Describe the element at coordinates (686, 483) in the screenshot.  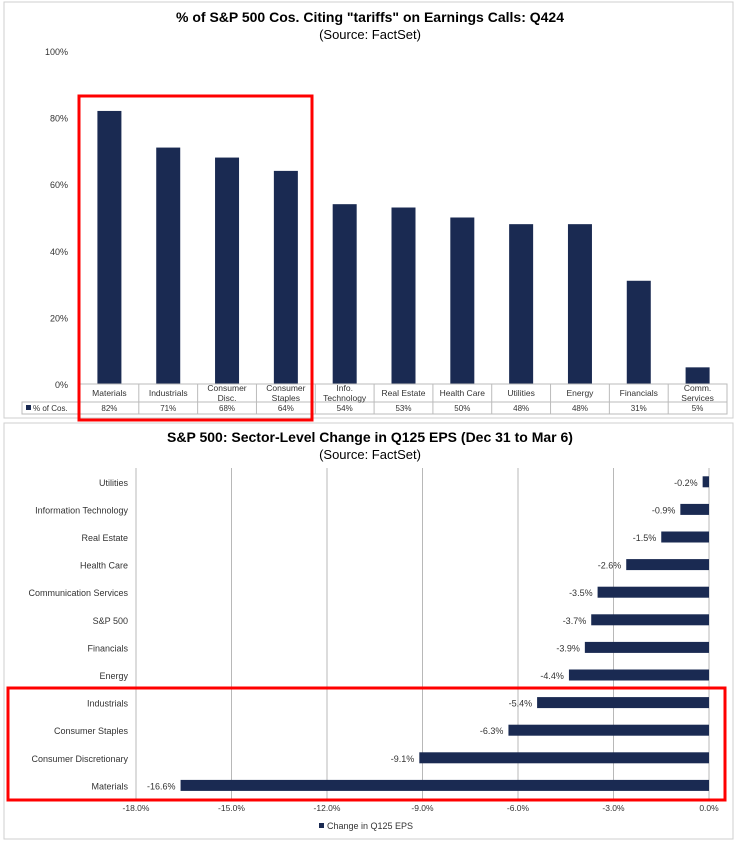
I see `value-label: -0.2%` at that location.